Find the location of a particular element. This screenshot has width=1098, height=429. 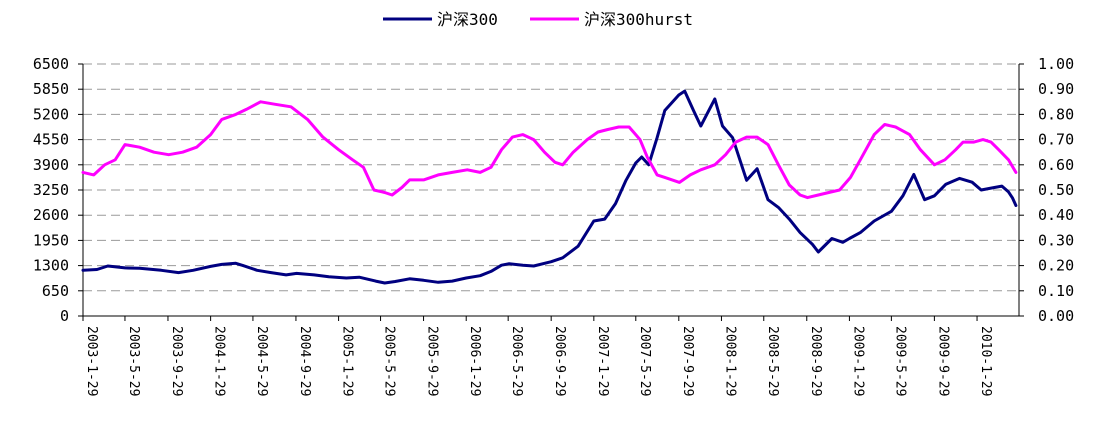

x-tick-label: 2005-1-29 is located at coordinates (347, 361).